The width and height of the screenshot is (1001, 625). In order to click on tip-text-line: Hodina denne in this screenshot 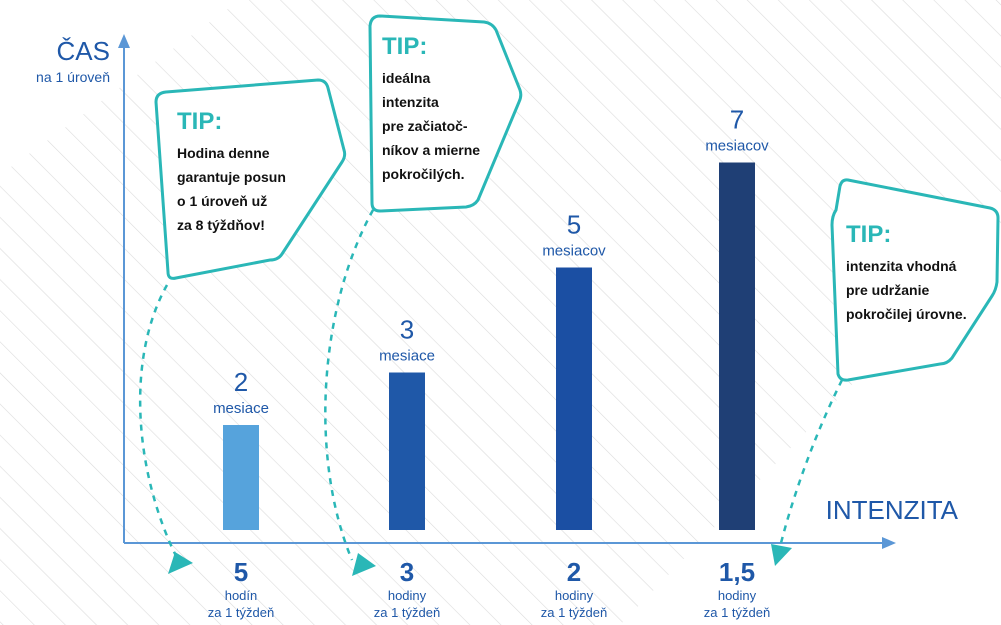, I will do `click(223, 153)`.